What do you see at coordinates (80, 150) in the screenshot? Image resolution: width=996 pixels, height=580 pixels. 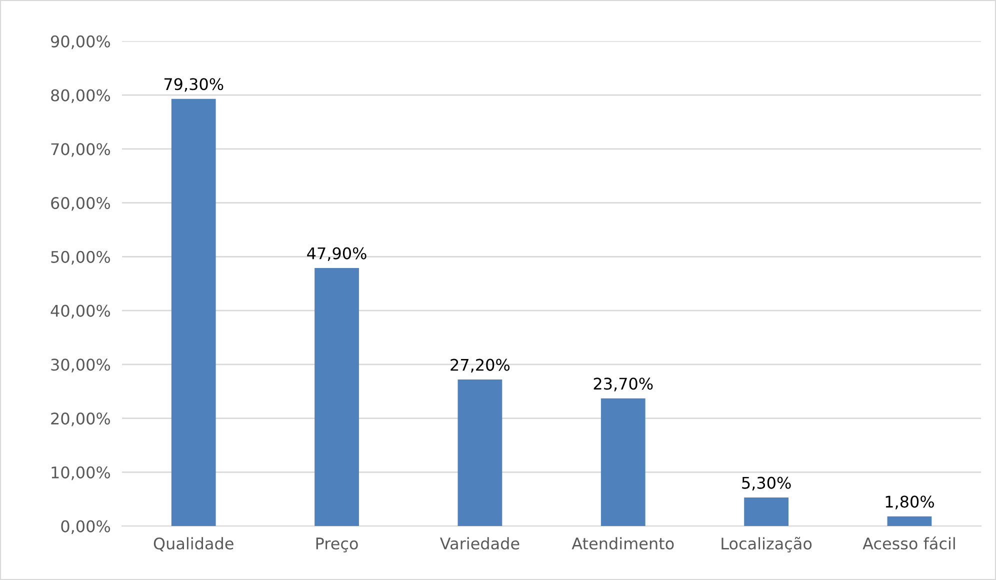 I see `y-tick-label: 70,00%` at bounding box center [80, 150].